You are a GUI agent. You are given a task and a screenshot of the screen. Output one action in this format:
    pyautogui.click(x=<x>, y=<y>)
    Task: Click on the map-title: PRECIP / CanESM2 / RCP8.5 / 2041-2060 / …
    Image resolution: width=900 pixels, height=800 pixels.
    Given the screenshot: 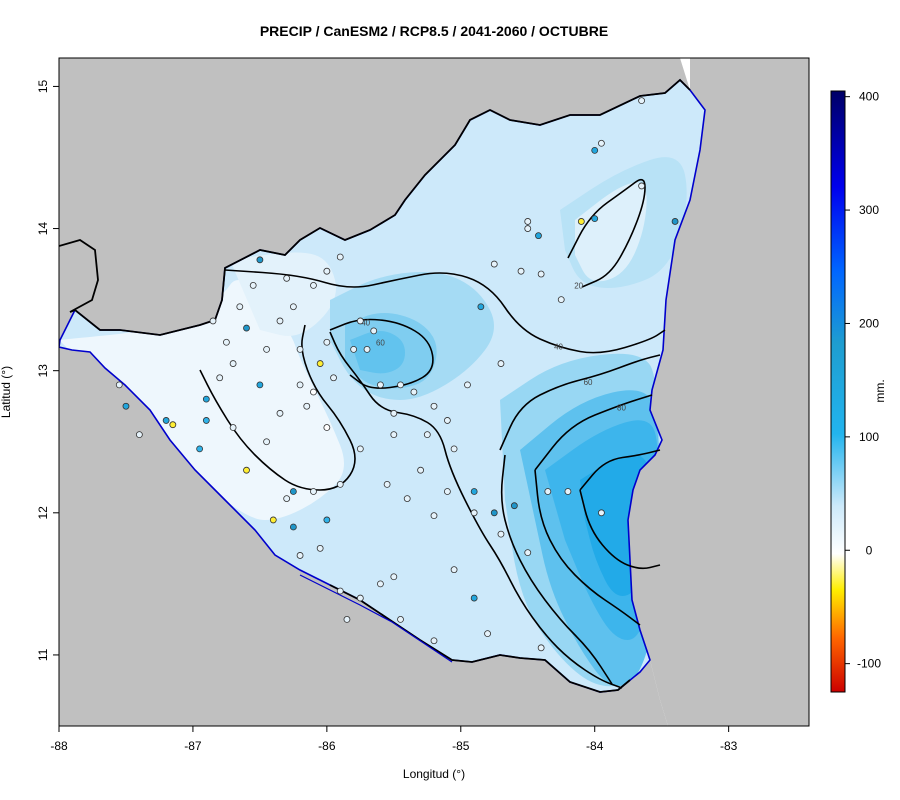 What is the action you would take?
    pyautogui.click(x=434, y=31)
    